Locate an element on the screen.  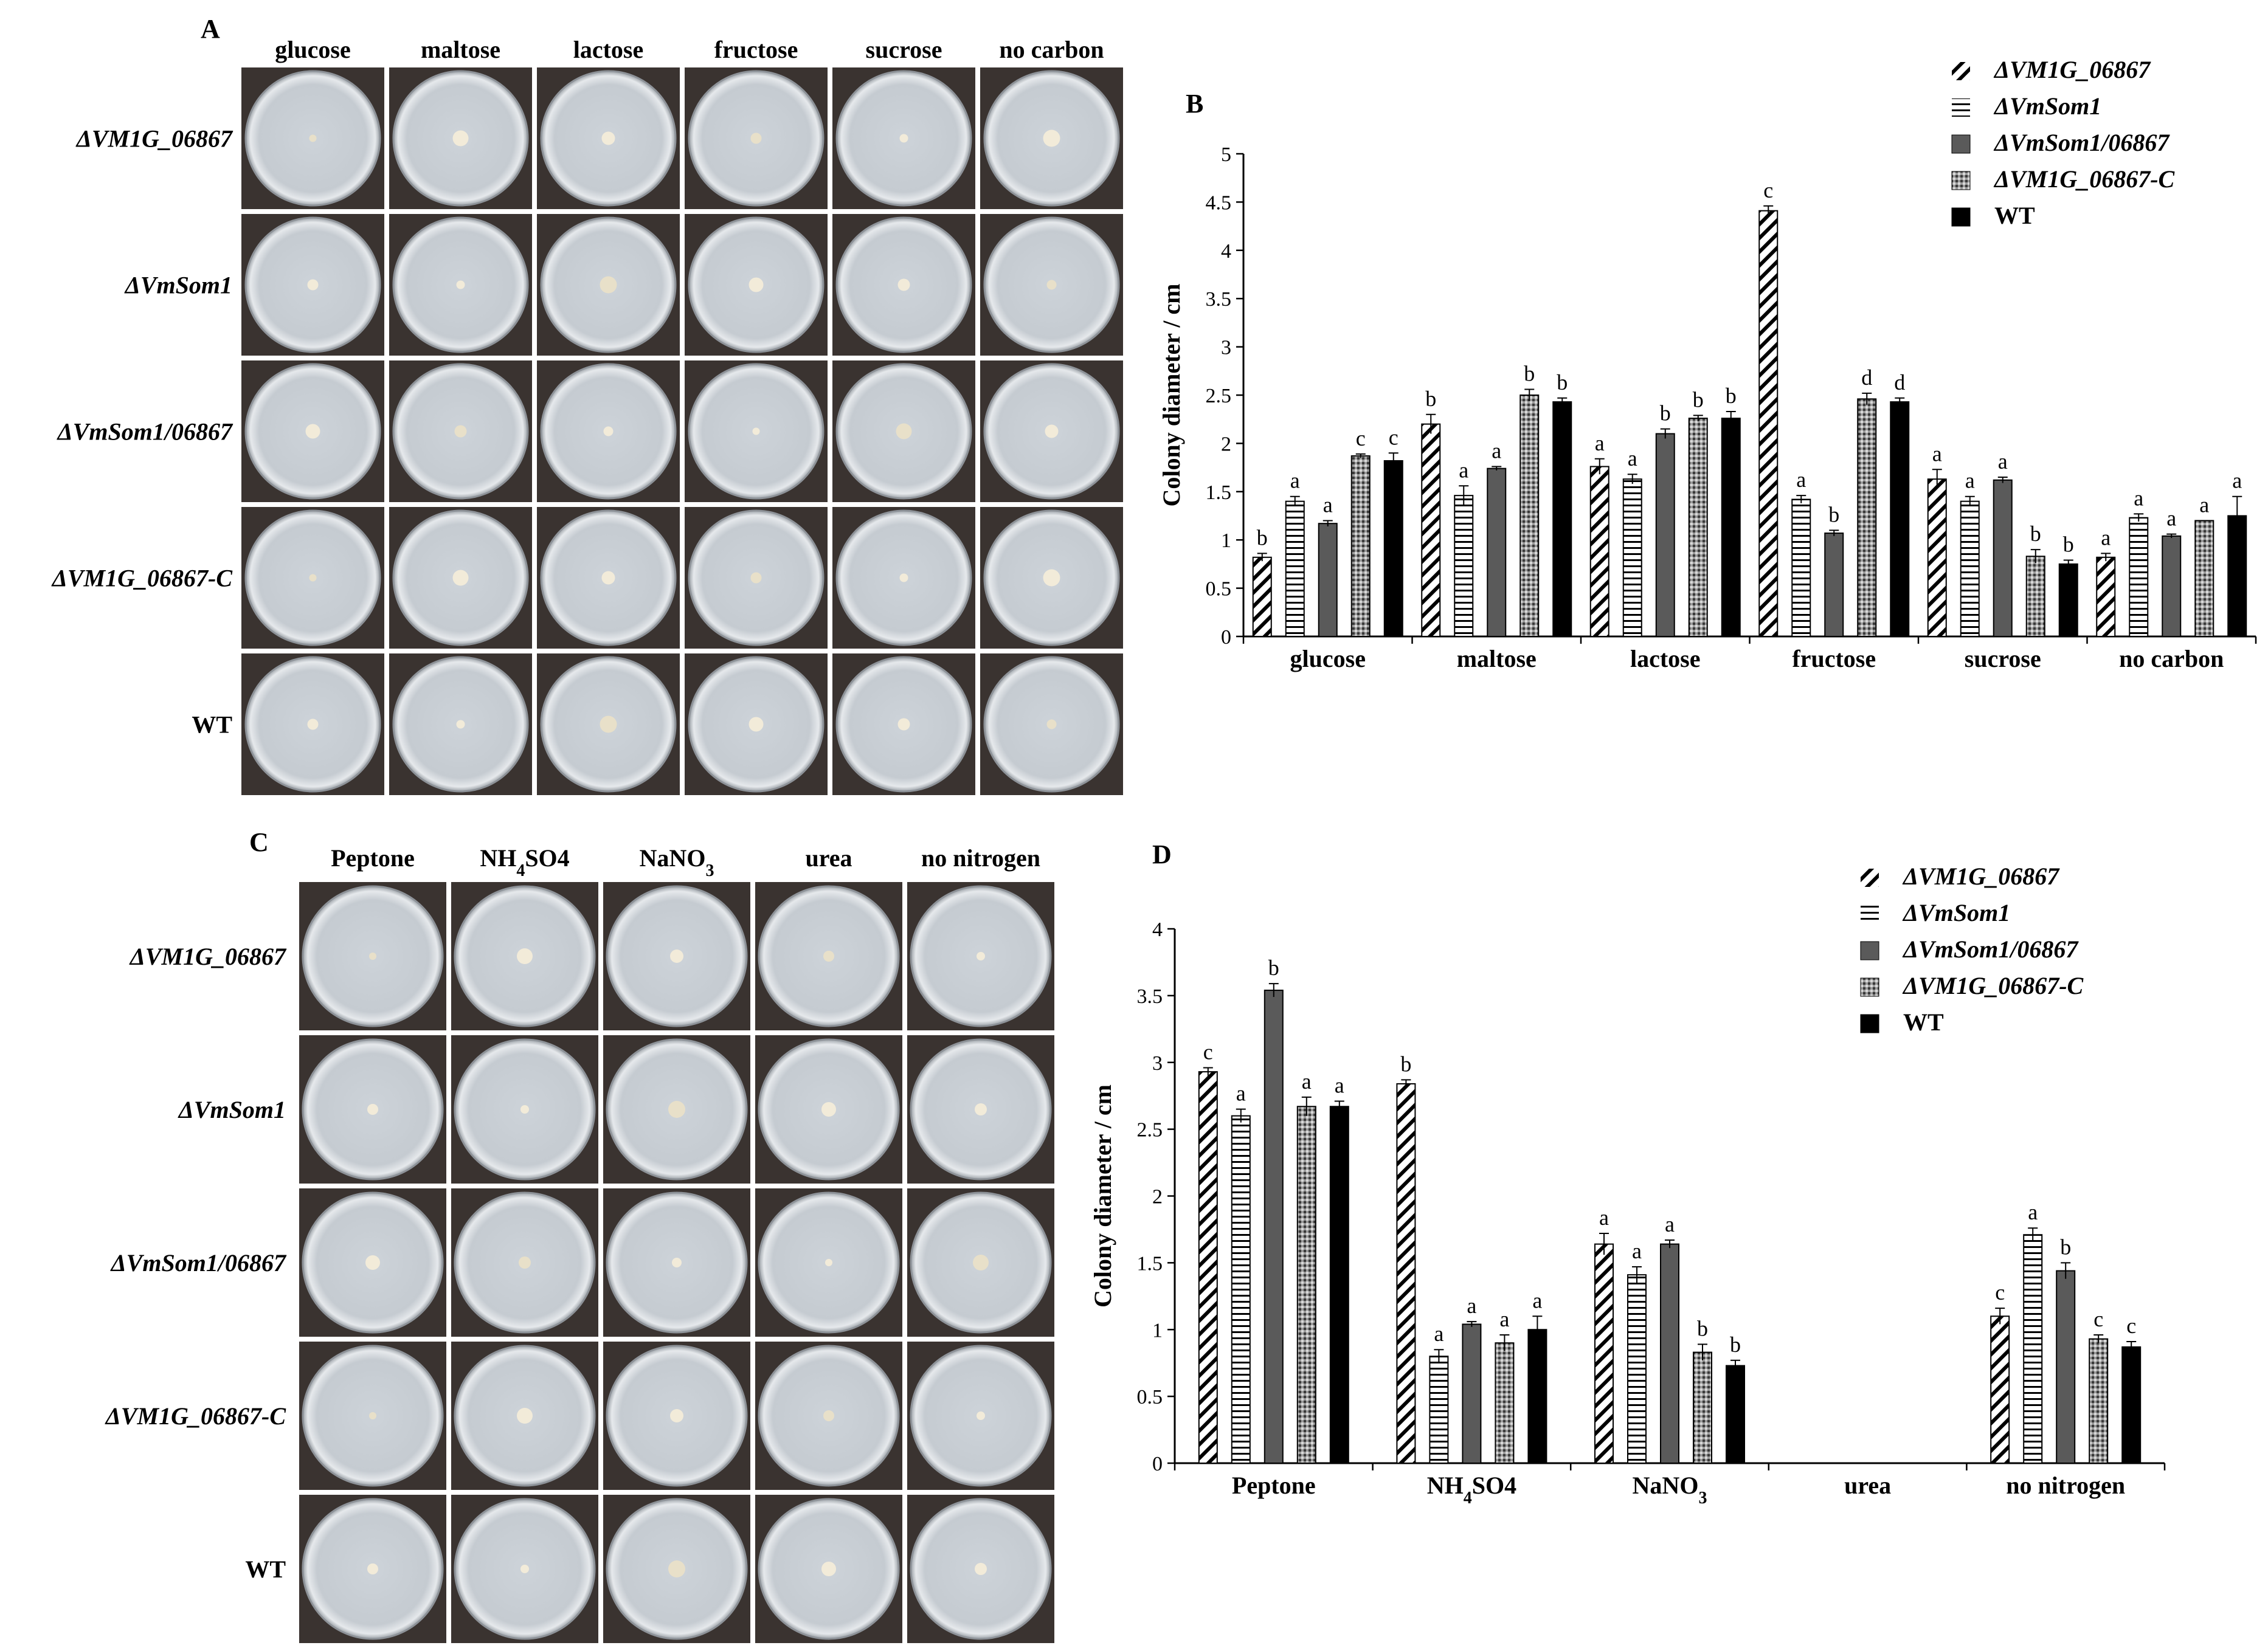
y-tick-label: 1 is located at coordinates (1226, 540).